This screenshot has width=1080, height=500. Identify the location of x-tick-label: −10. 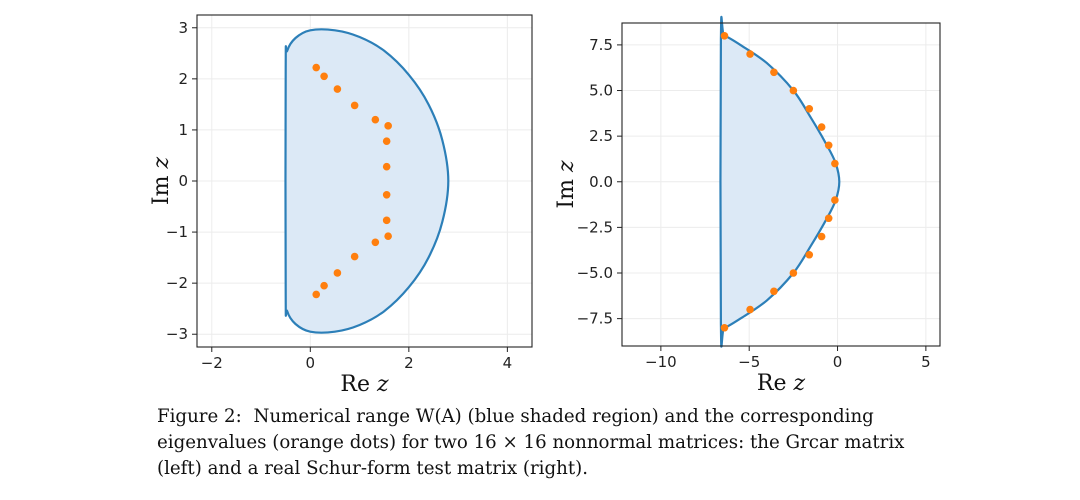
(661, 362).